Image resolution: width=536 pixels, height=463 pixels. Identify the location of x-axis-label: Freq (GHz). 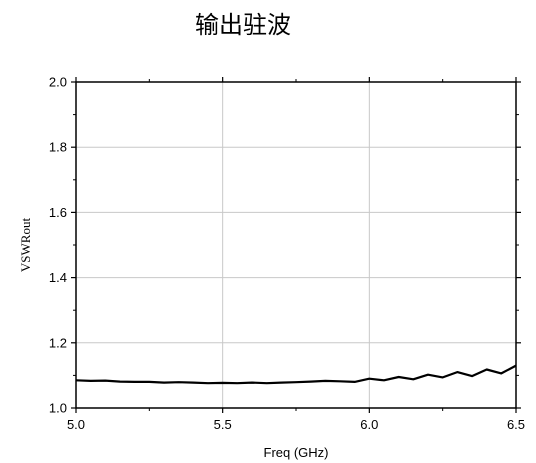
(296, 452).